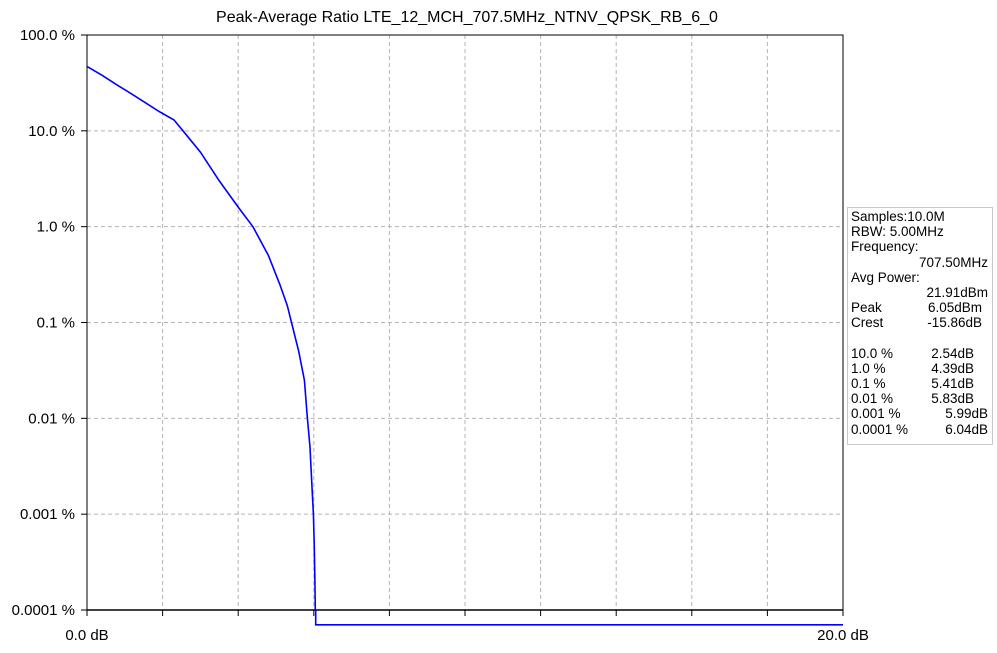 The height and width of the screenshot is (653, 997). What do you see at coordinates (866, 308) in the screenshot?
I see `peak-label: Peak` at bounding box center [866, 308].